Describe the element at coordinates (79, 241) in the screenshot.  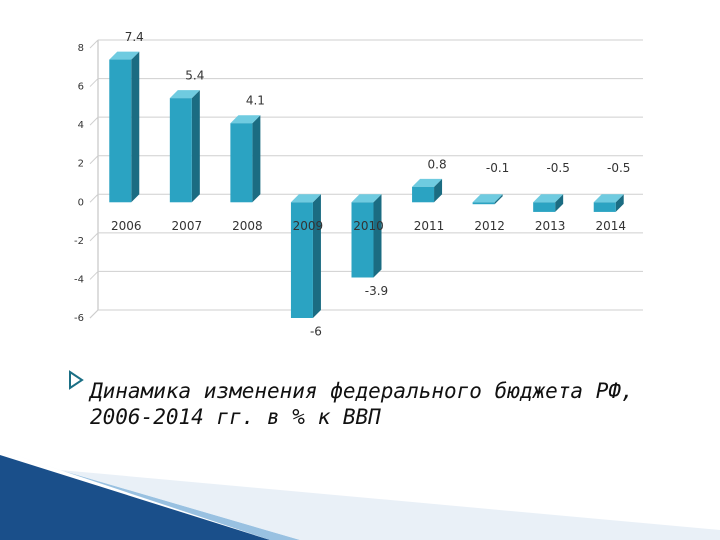
I see `y-tick-label: -2` at that location.